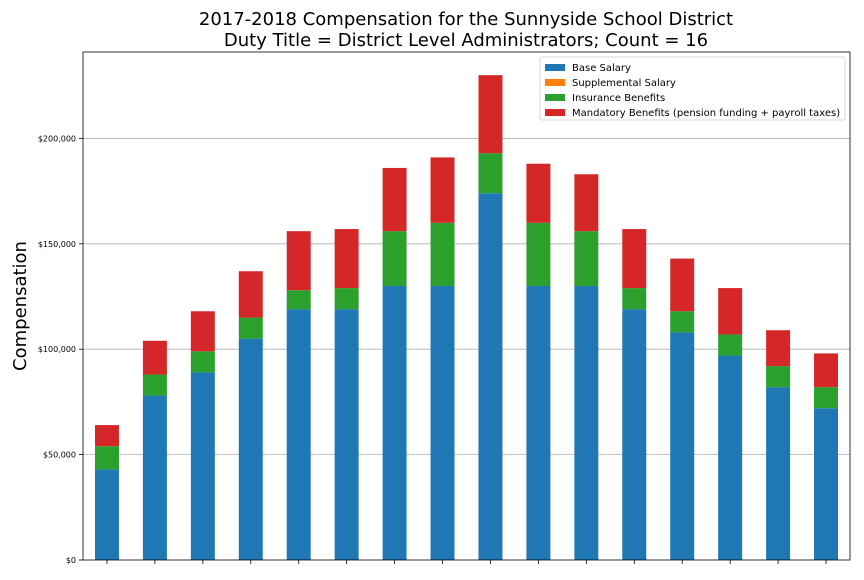 Image resolution: width=864 pixels, height=580 pixels. What do you see at coordinates (57, 349) in the screenshot?
I see `y-tick-label: $100,000` at bounding box center [57, 349].